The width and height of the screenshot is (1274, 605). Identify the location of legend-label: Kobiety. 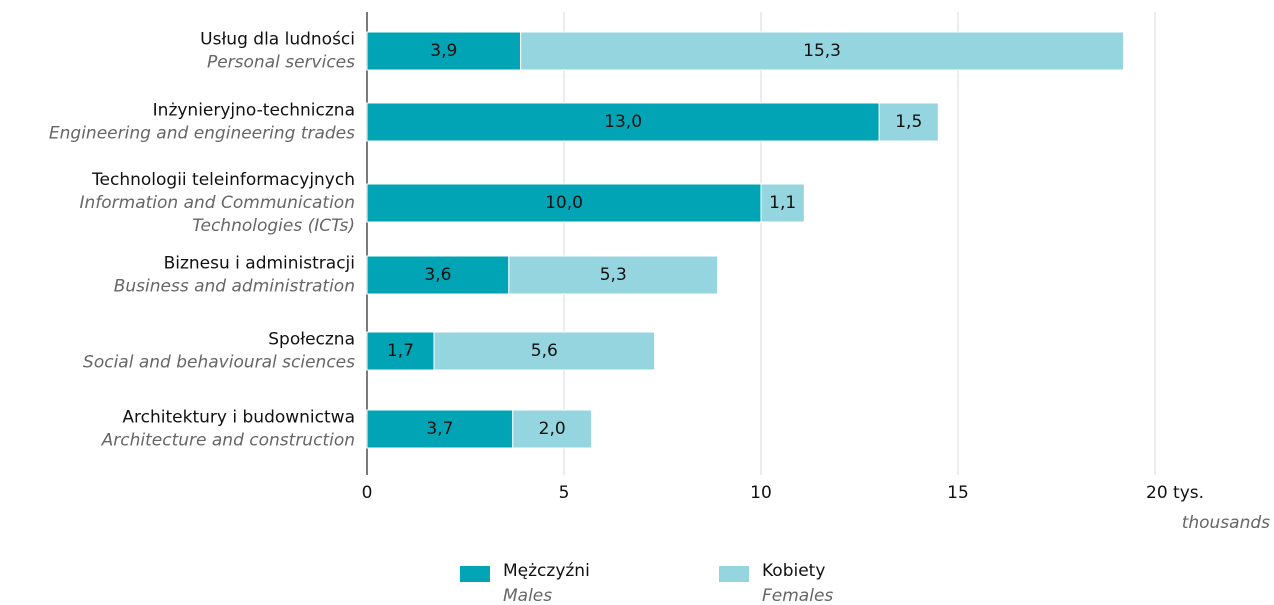
(793, 571).